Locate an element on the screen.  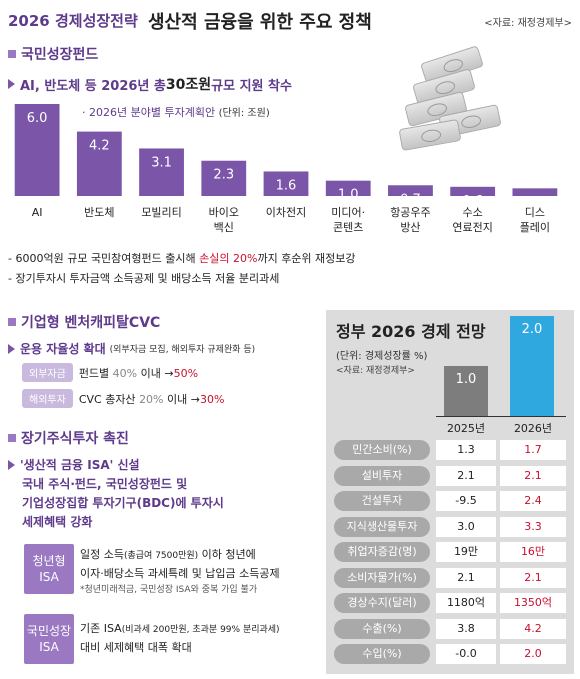
bar-value-label: 1.6 is located at coordinates (286, 185).